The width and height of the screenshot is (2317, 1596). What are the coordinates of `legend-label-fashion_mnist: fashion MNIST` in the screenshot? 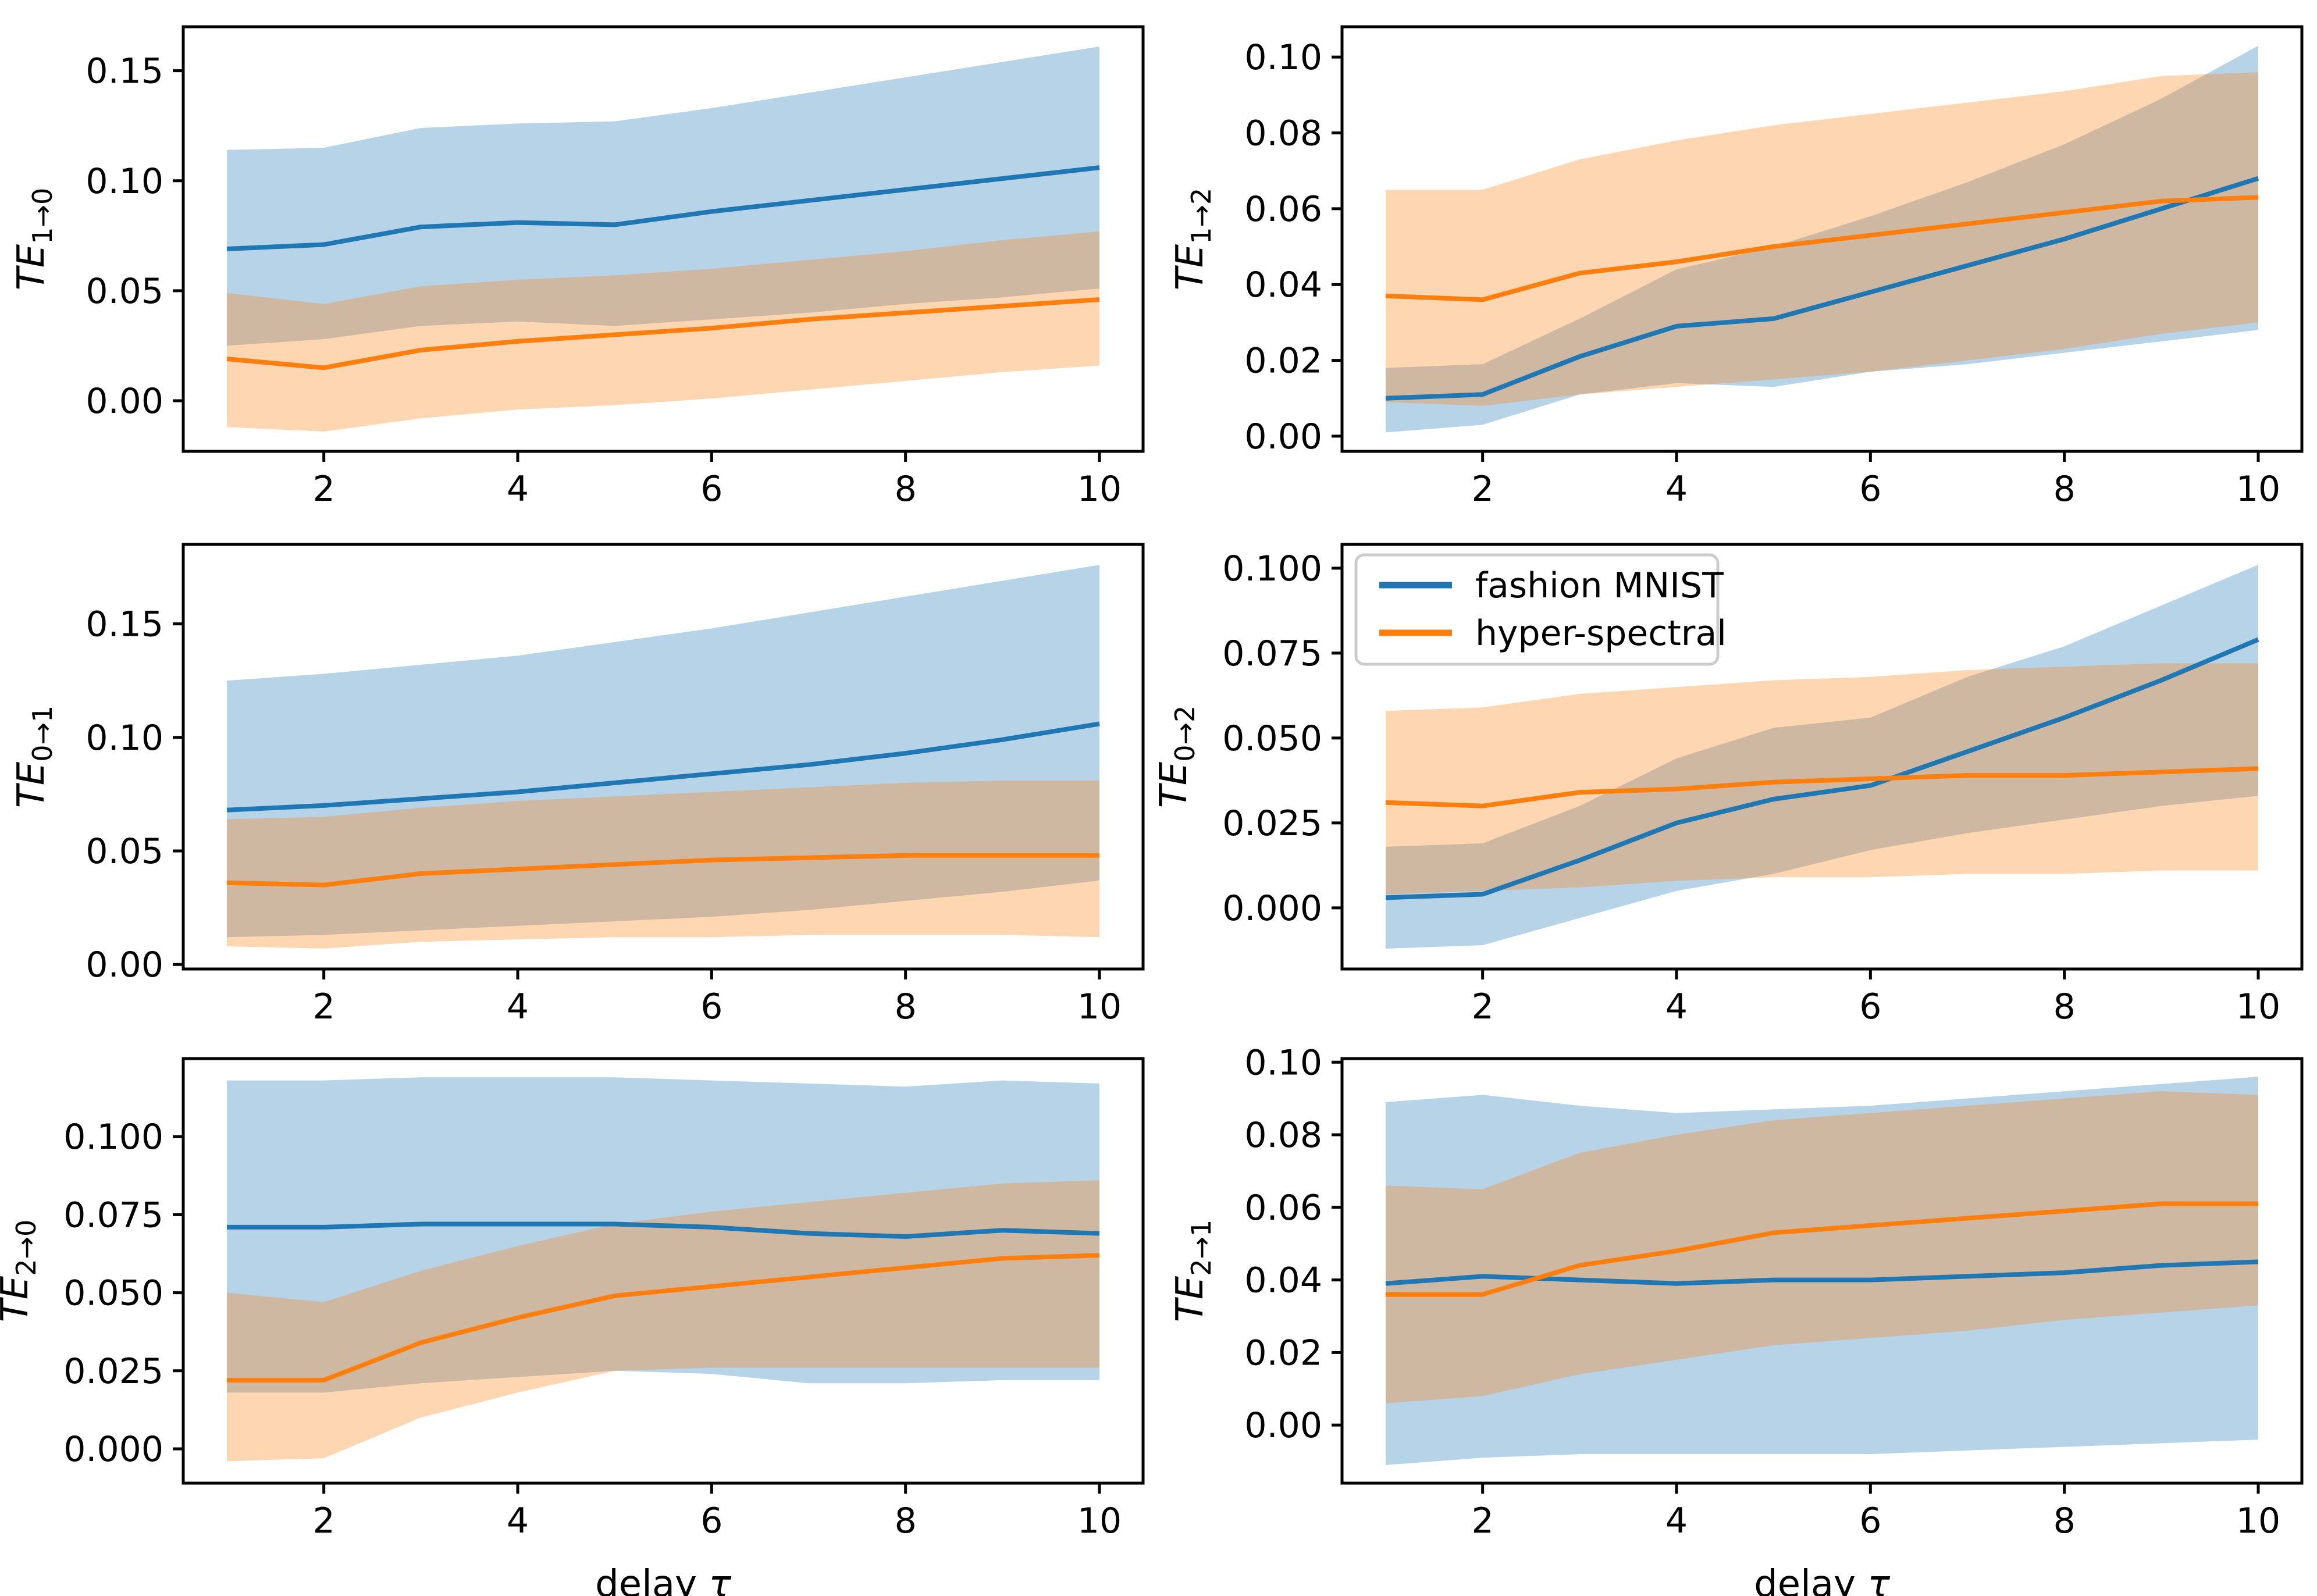 It's located at (1599, 585).